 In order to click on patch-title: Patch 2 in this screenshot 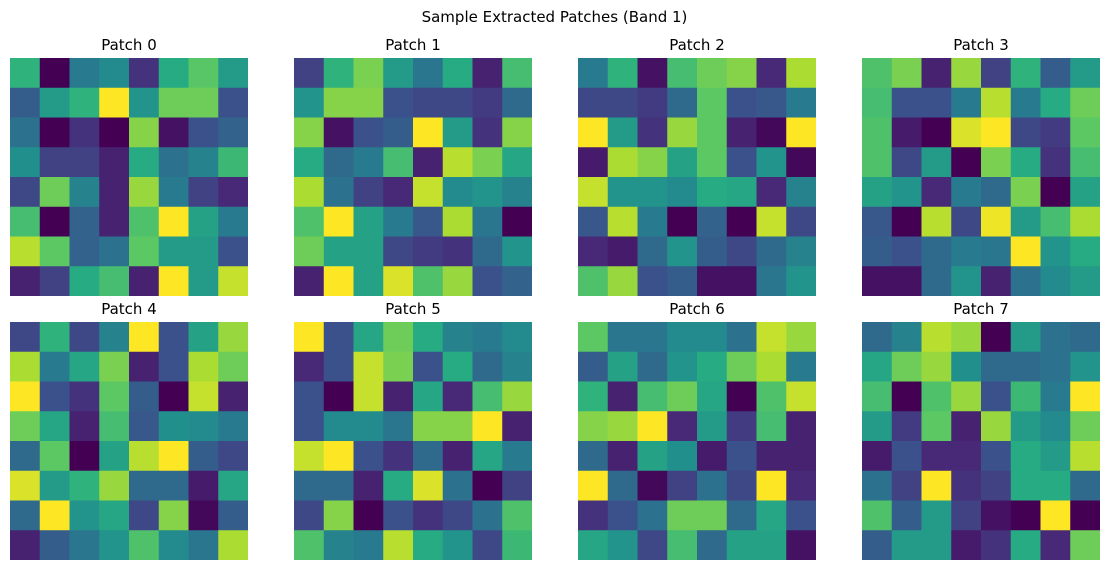, I will do `click(697, 45)`.